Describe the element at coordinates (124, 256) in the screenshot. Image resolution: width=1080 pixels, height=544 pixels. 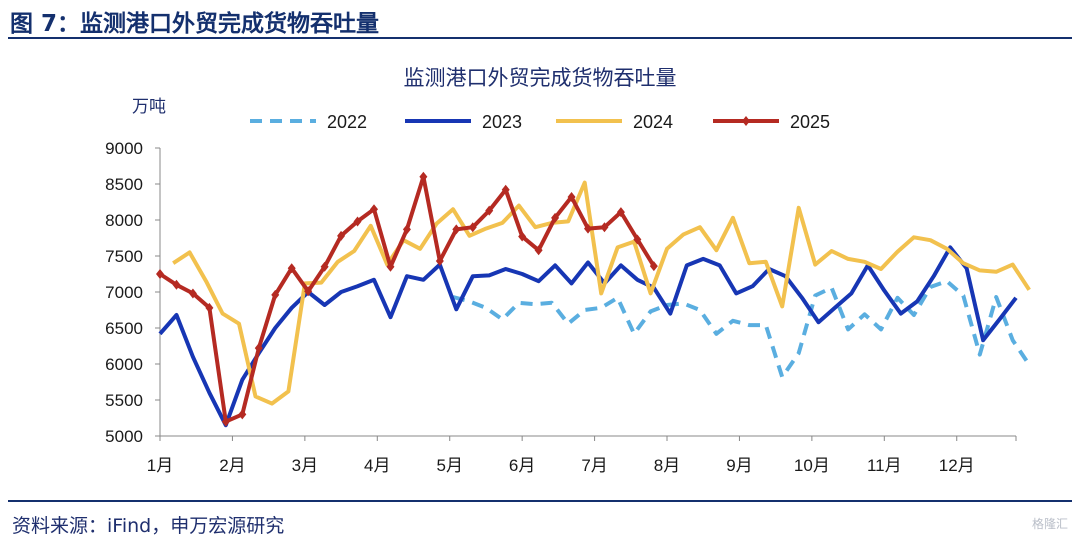
I see `y-tick-label: 7500` at that location.